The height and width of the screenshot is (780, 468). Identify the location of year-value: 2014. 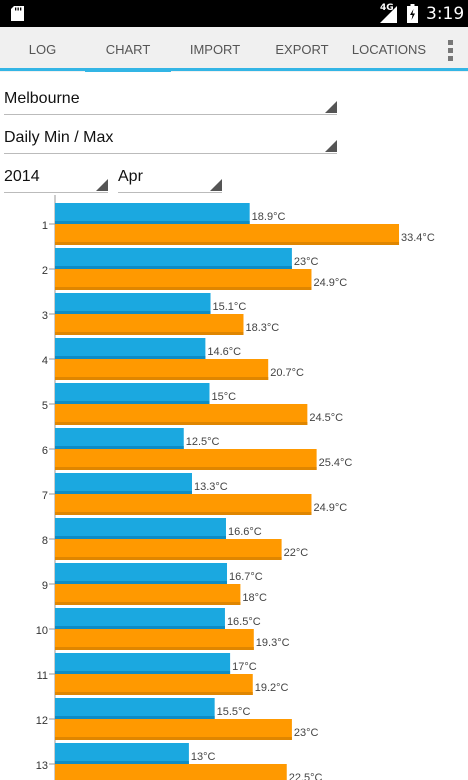
(22, 176).